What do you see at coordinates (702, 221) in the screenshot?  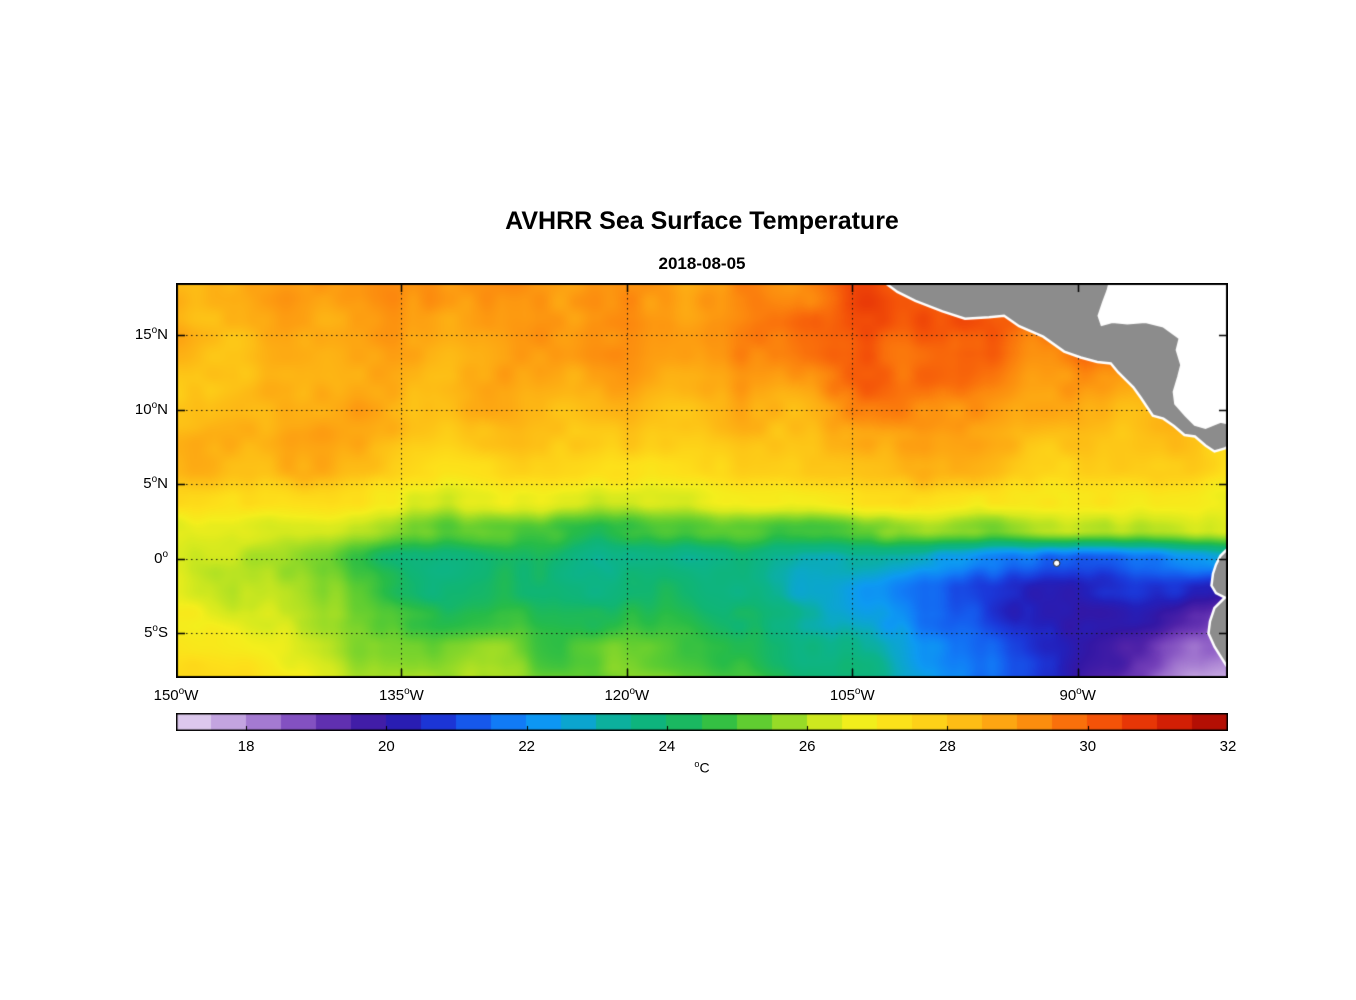 I see `chart-title: AVHRR Sea Surface Temperature` at bounding box center [702, 221].